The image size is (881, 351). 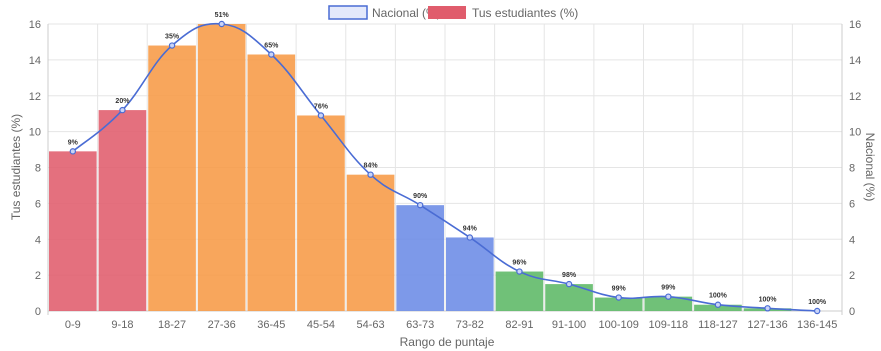 What do you see at coordinates (619, 325) in the screenshot?
I see `x-tick-label: 100-109` at bounding box center [619, 325].